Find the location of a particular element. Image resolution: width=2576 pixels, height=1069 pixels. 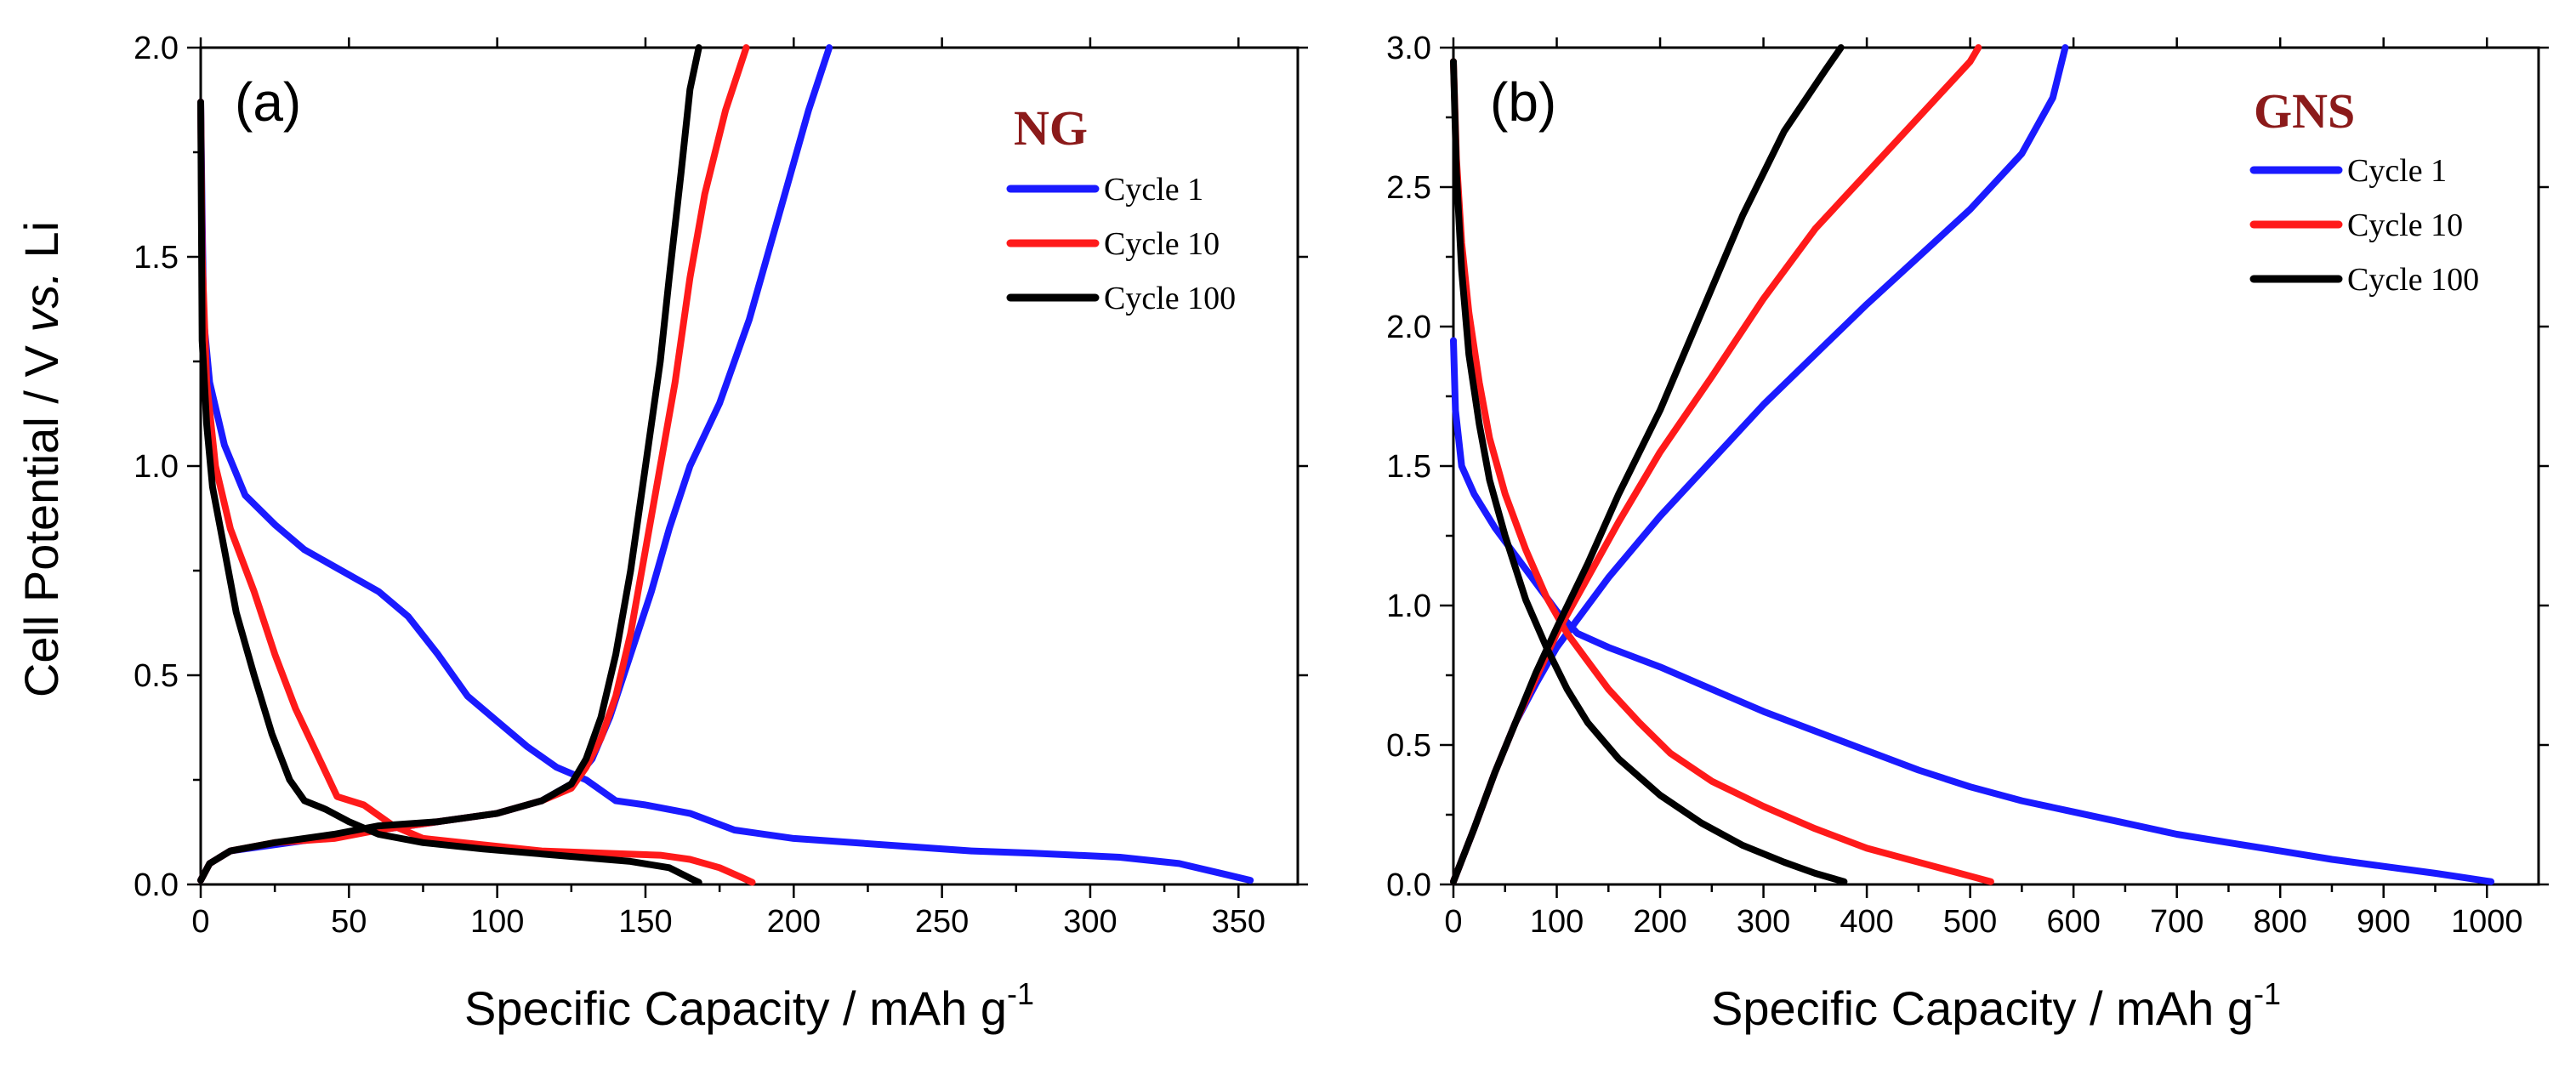

panel-b-x-tick-label: 800 is located at coordinates (2279, 922).